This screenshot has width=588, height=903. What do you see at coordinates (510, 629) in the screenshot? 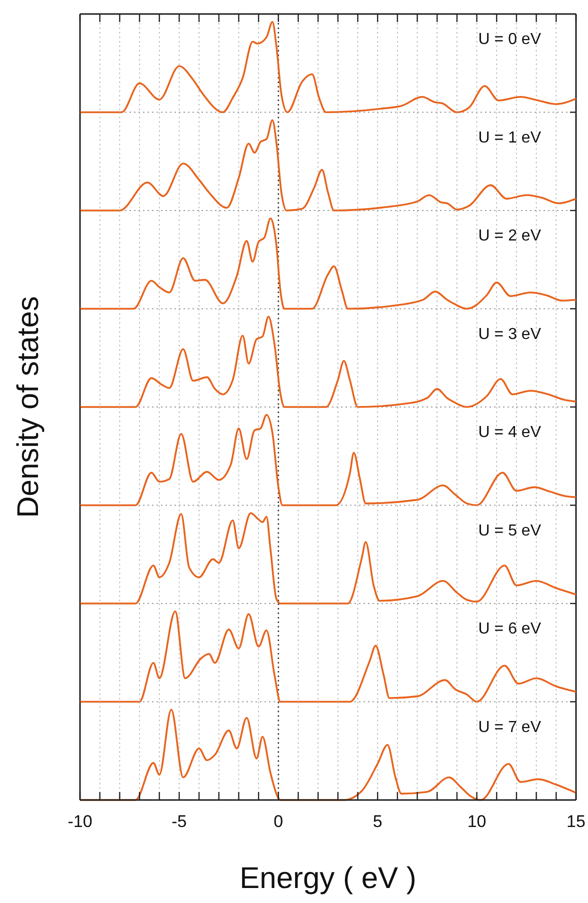
I see `annotation: U = 6 eV` at bounding box center [510, 629].